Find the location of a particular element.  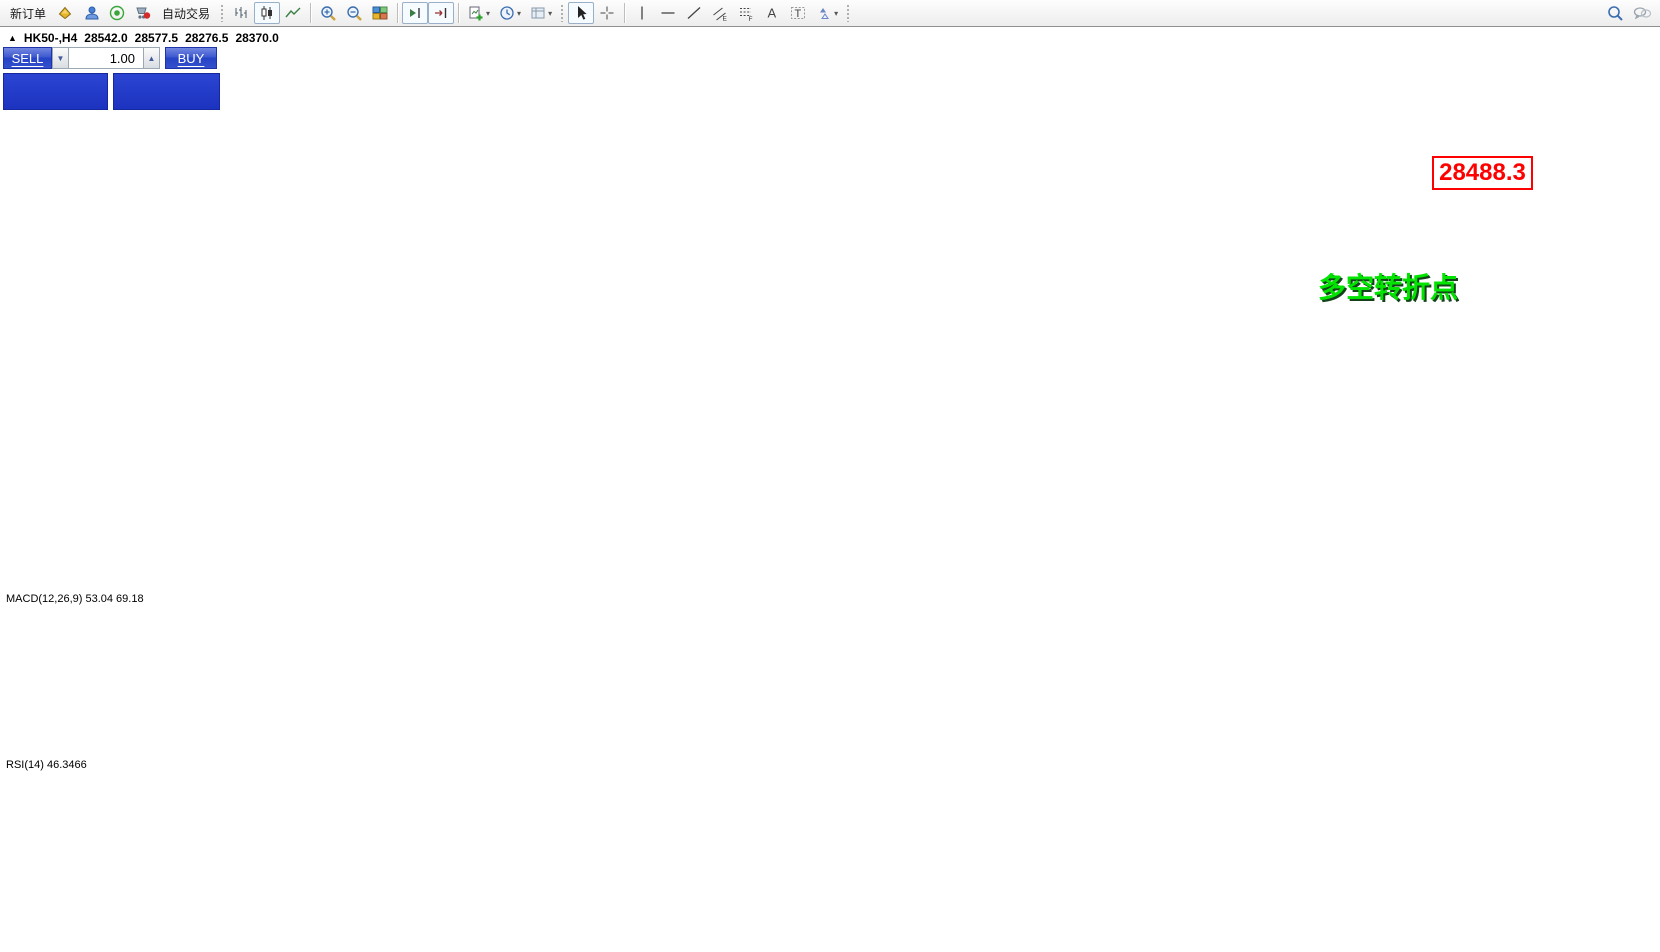

chart-shift-icon is located at coordinates (441, 13).